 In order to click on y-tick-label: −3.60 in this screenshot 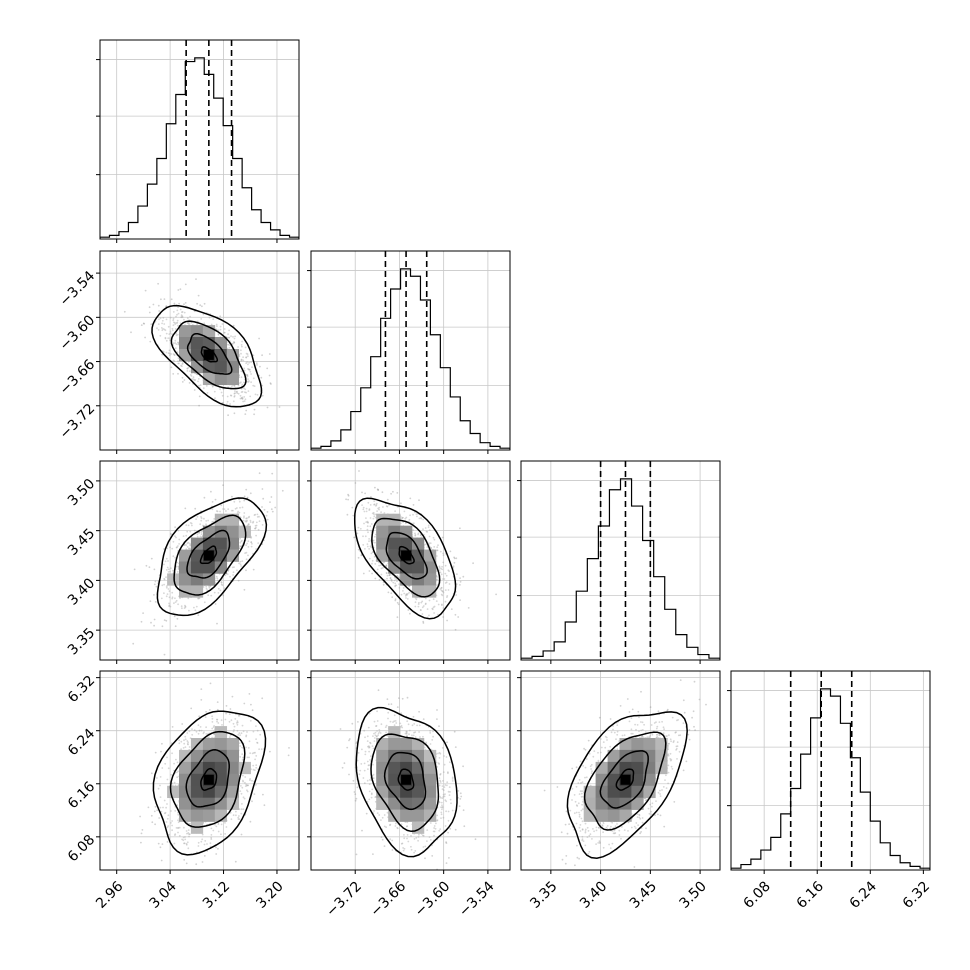, I will do `click(78, 333)`.